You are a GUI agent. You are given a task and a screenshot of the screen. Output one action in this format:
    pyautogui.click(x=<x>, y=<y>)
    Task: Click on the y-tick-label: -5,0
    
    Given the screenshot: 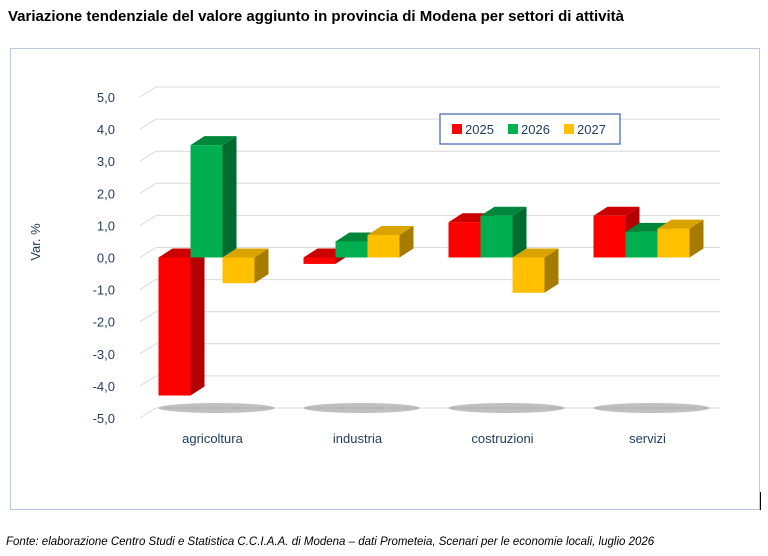 What is the action you would take?
    pyautogui.click(x=104, y=418)
    